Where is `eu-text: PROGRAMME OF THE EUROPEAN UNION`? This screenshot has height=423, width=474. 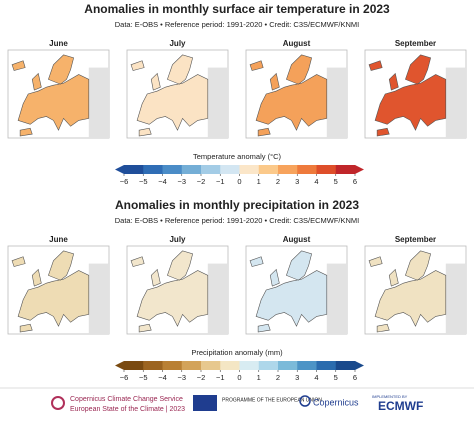 eu-text: PROGRAMME OF THE EUROPEAN UNION is located at coordinates (272, 400).